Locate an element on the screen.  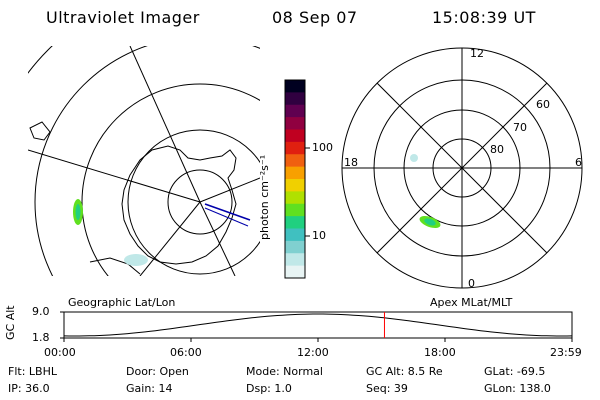
gain-status: Gain: 14 is located at coordinates (149, 388).